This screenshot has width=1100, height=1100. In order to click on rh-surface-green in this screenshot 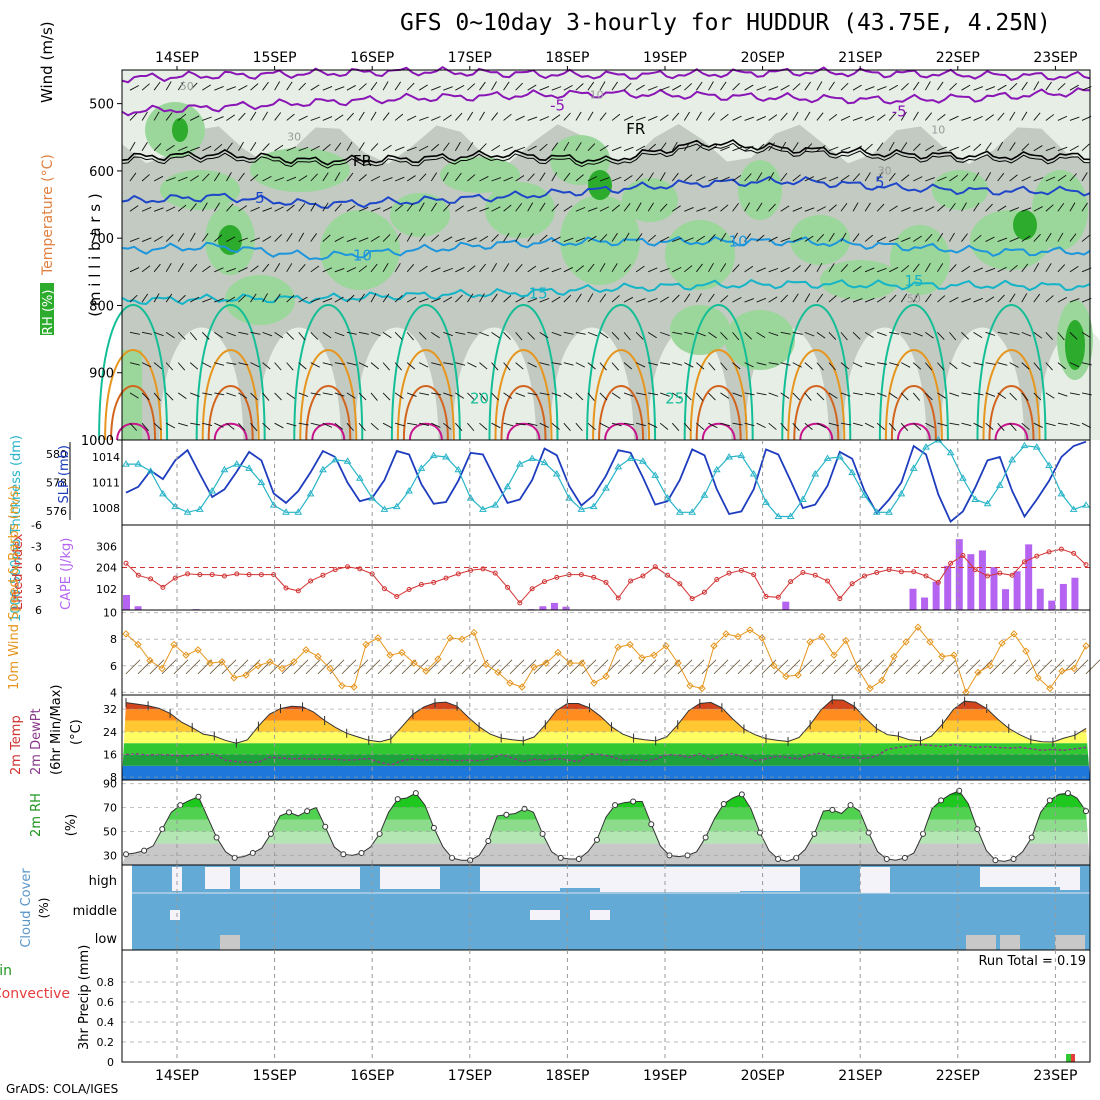, I will do `click(132, 395)`.